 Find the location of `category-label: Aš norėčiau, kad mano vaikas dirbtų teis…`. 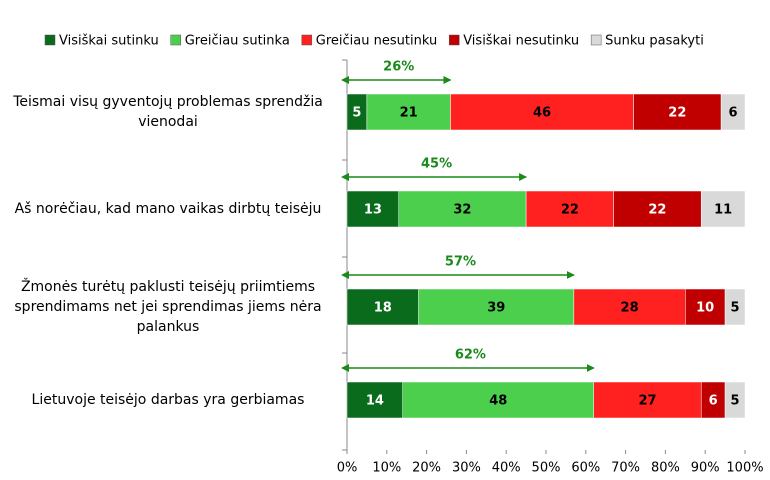

category-label: Aš norėčiau, kad mano vaikas dirbtų teis… is located at coordinates (168, 209).